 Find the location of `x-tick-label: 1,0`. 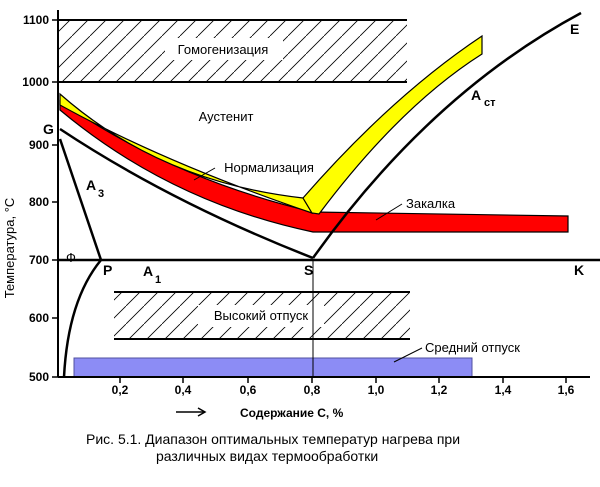

x-tick-label: 1,0 is located at coordinates (376, 390).